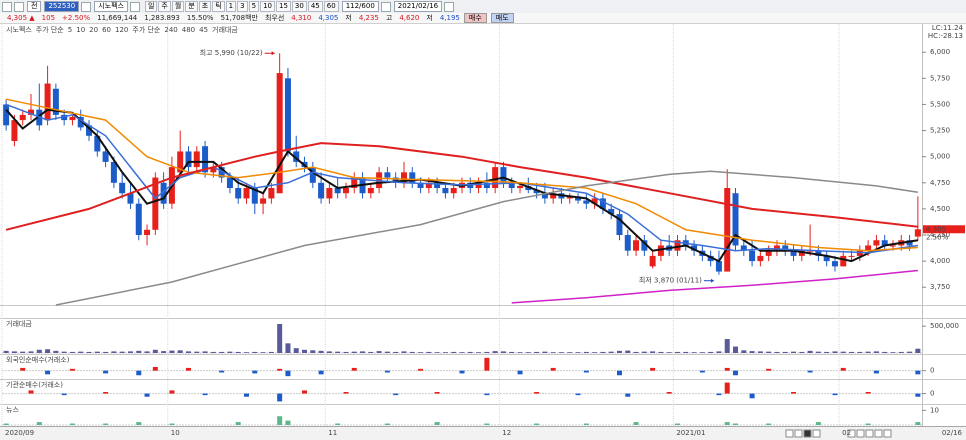 This screenshot has width=966, height=440. Describe the element at coordinates (178, 6) in the screenshot. I see `period-button: 월` at that location.